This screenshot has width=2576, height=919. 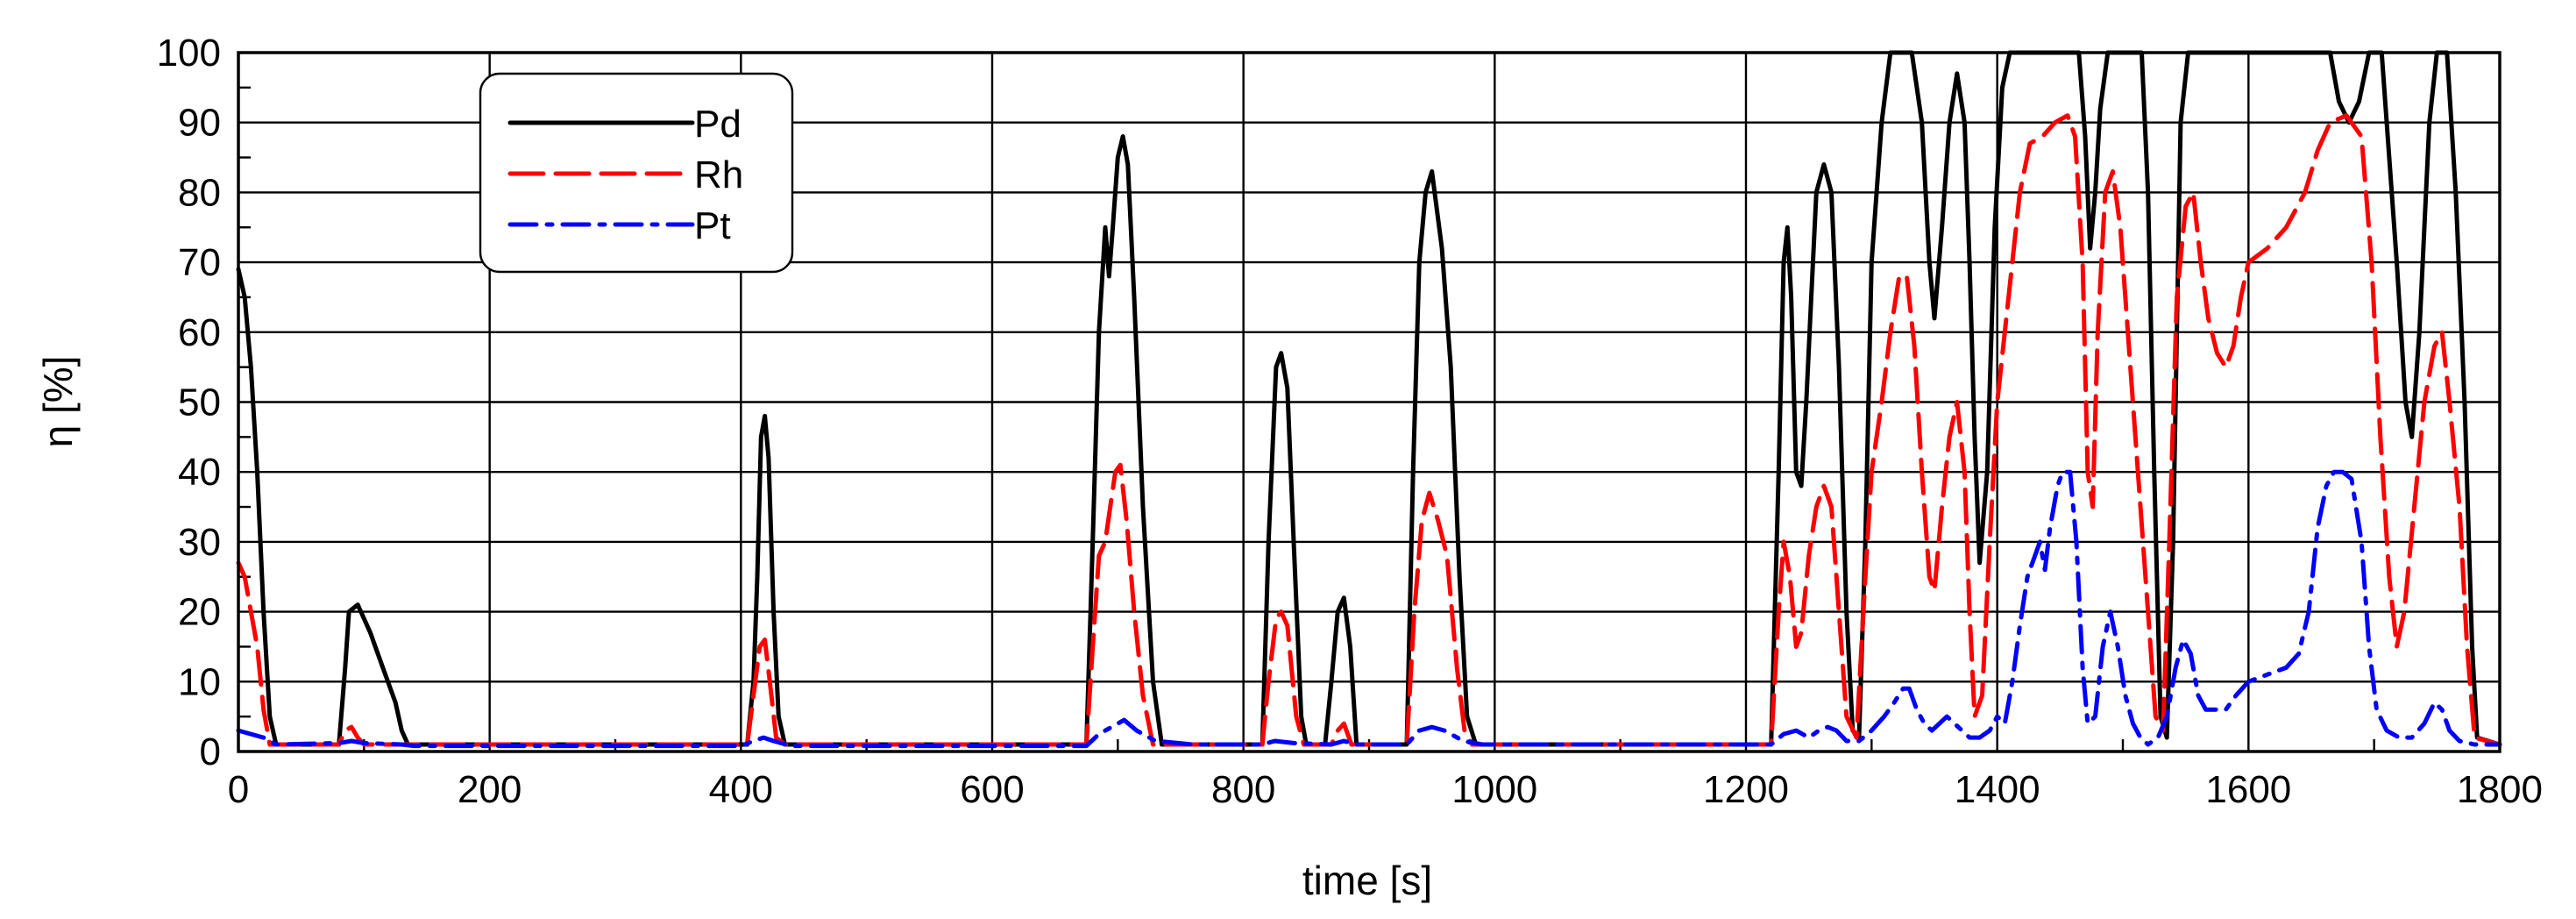 What do you see at coordinates (189, 53) in the screenshot?
I see `y-tick-label: 100` at bounding box center [189, 53].